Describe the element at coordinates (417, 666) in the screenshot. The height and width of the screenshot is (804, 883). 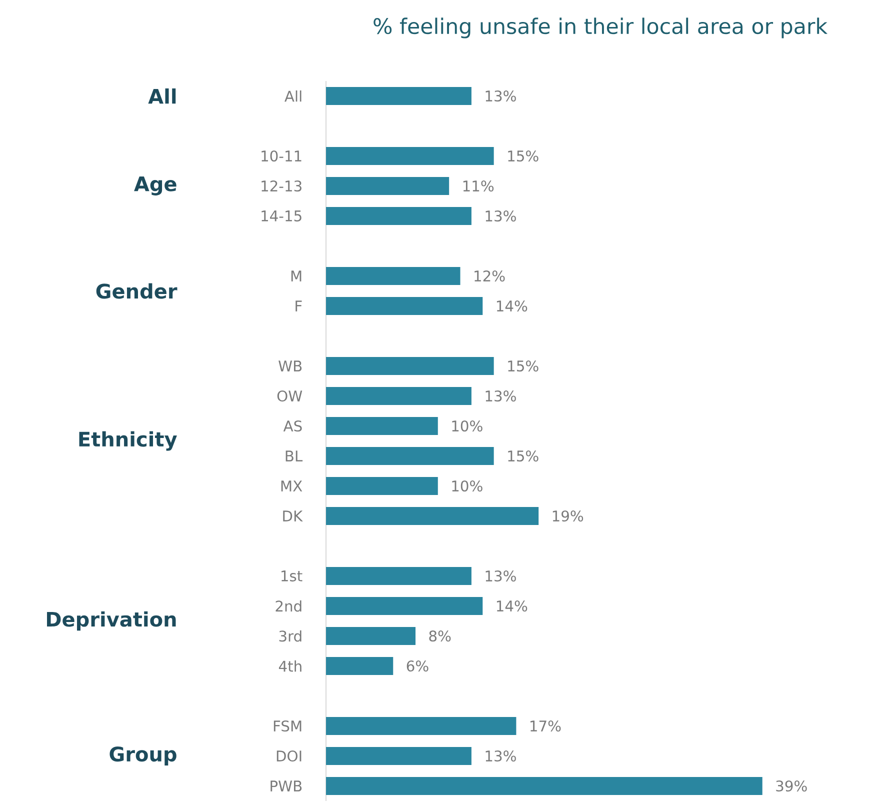
I see `data-label: 6%` at that location.